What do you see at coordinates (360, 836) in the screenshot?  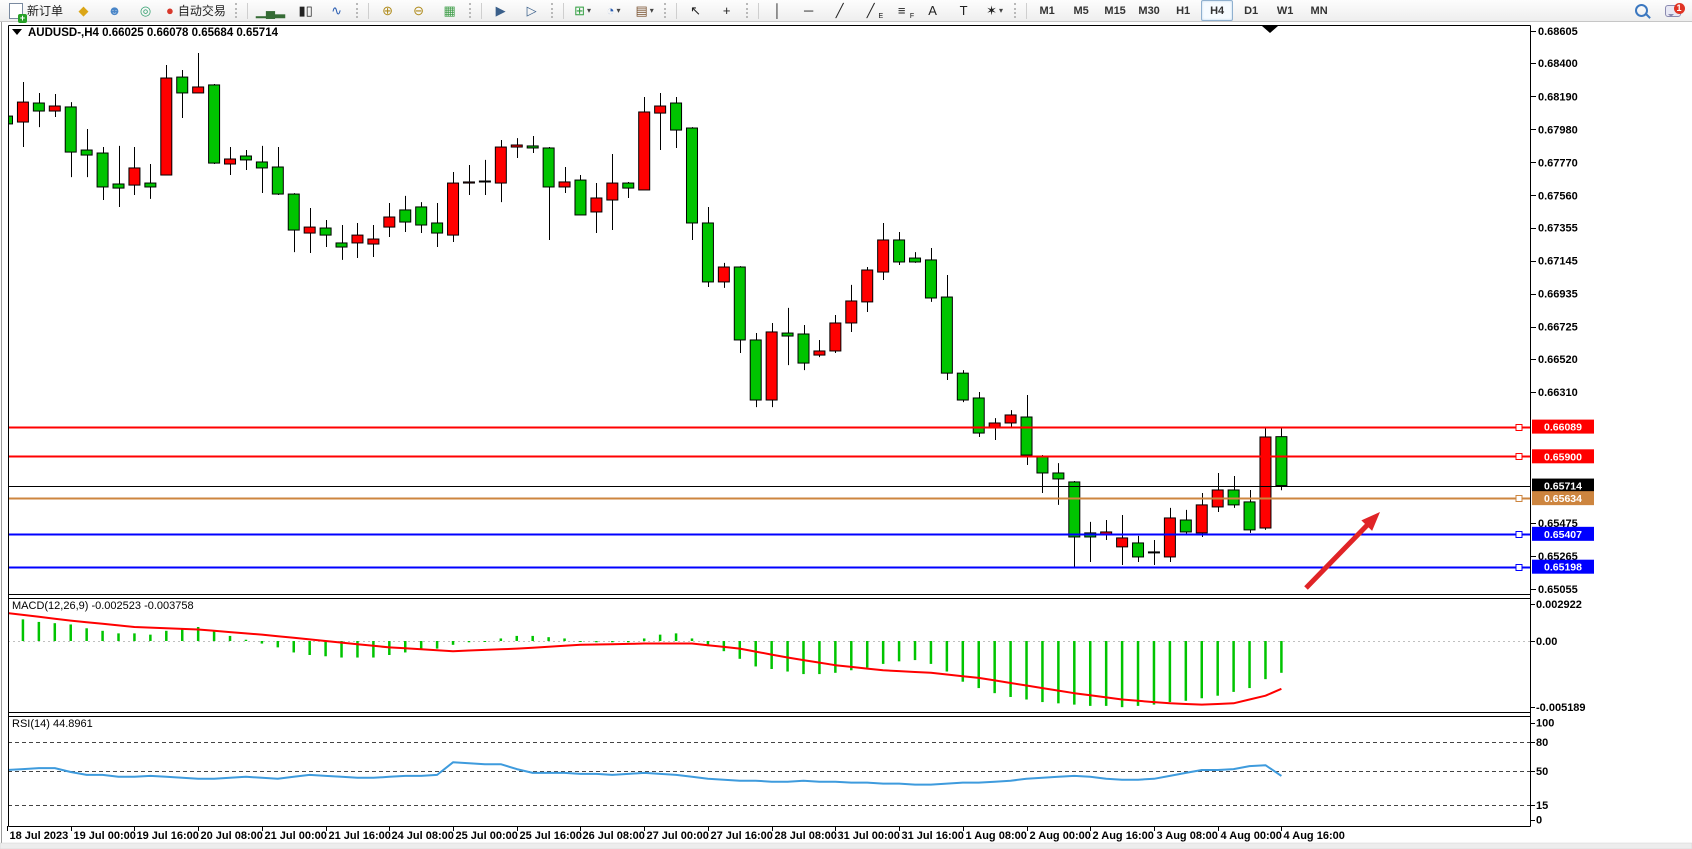 I see `time-axis-label: 21 Jul 16:00` at bounding box center [360, 836].